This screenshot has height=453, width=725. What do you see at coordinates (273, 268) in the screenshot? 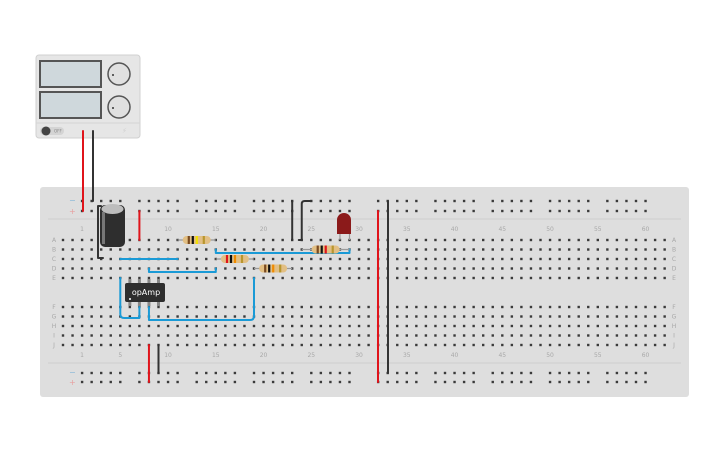
I see `resistor` at bounding box center [273, 268].